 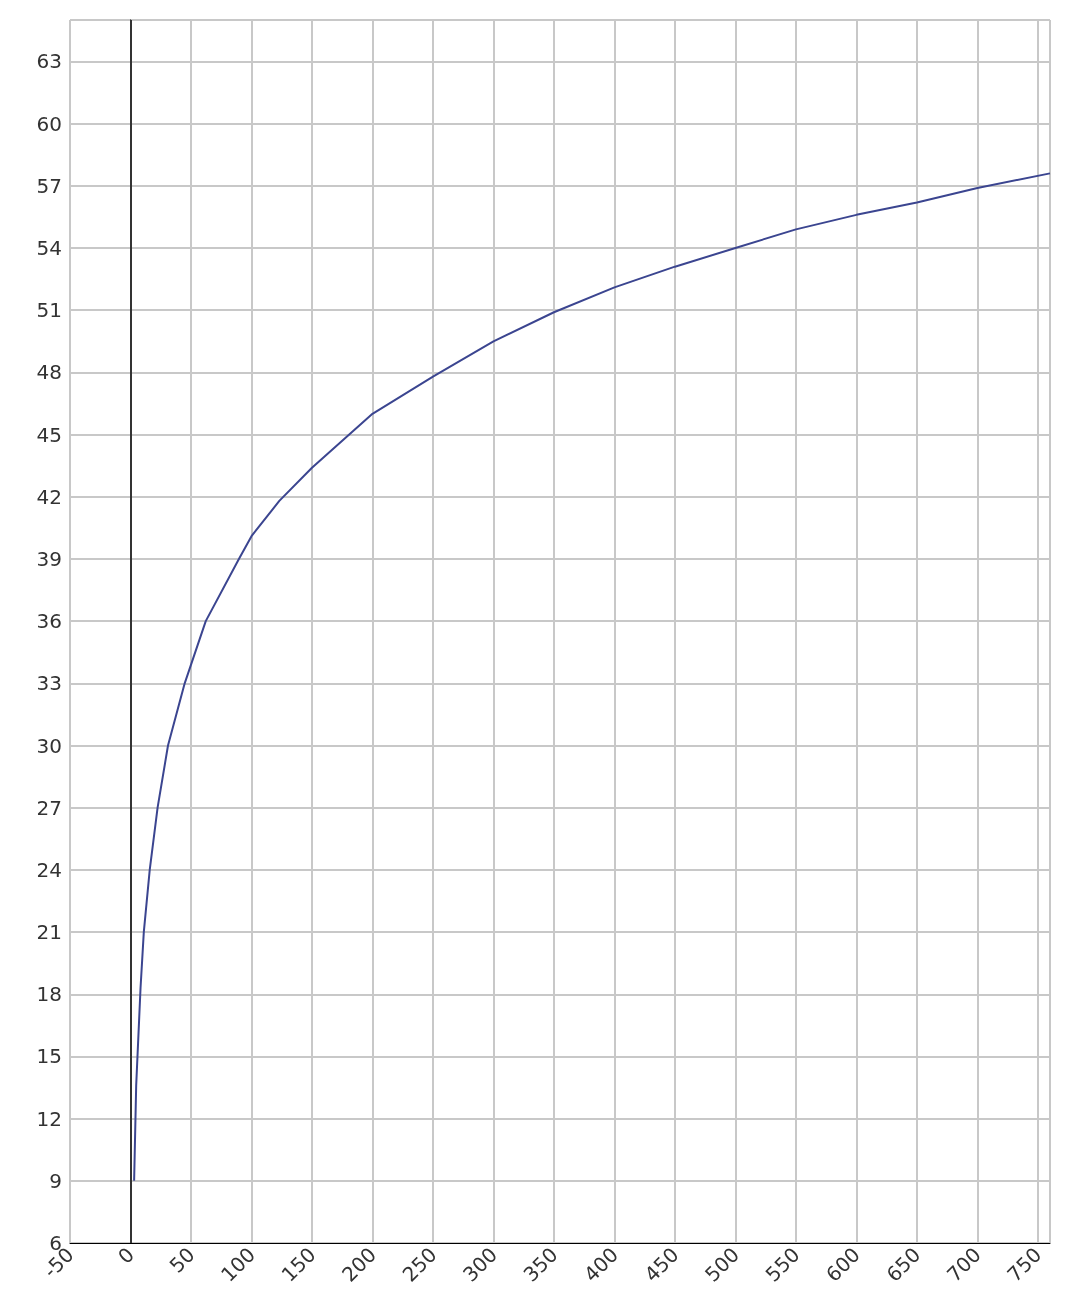 What do you see at coordinates (49, 434) in the screenshot?
I see `y-tick-label: 45` at bounding box center [49, 434].